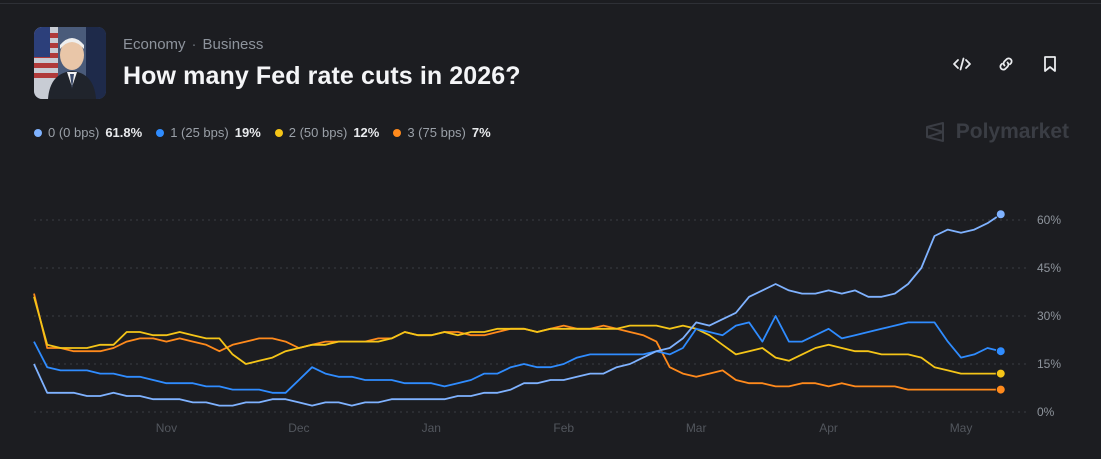  I want to click on polymarket-brand: Polymarket, so click(996, 132).